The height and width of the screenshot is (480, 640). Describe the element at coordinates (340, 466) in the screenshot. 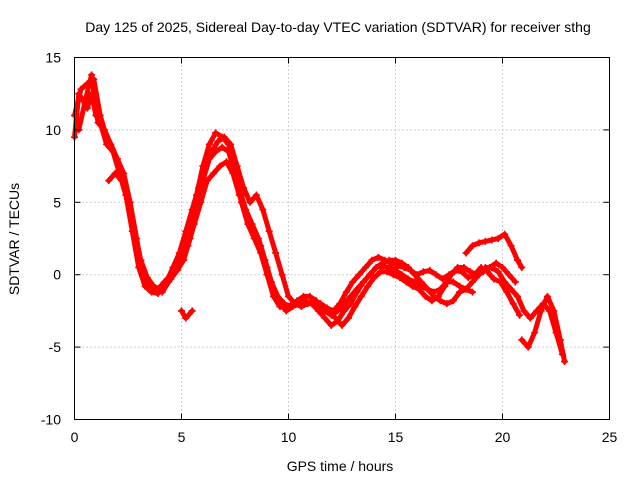

I see `x-axis-label: GPS time / hours` at that location.